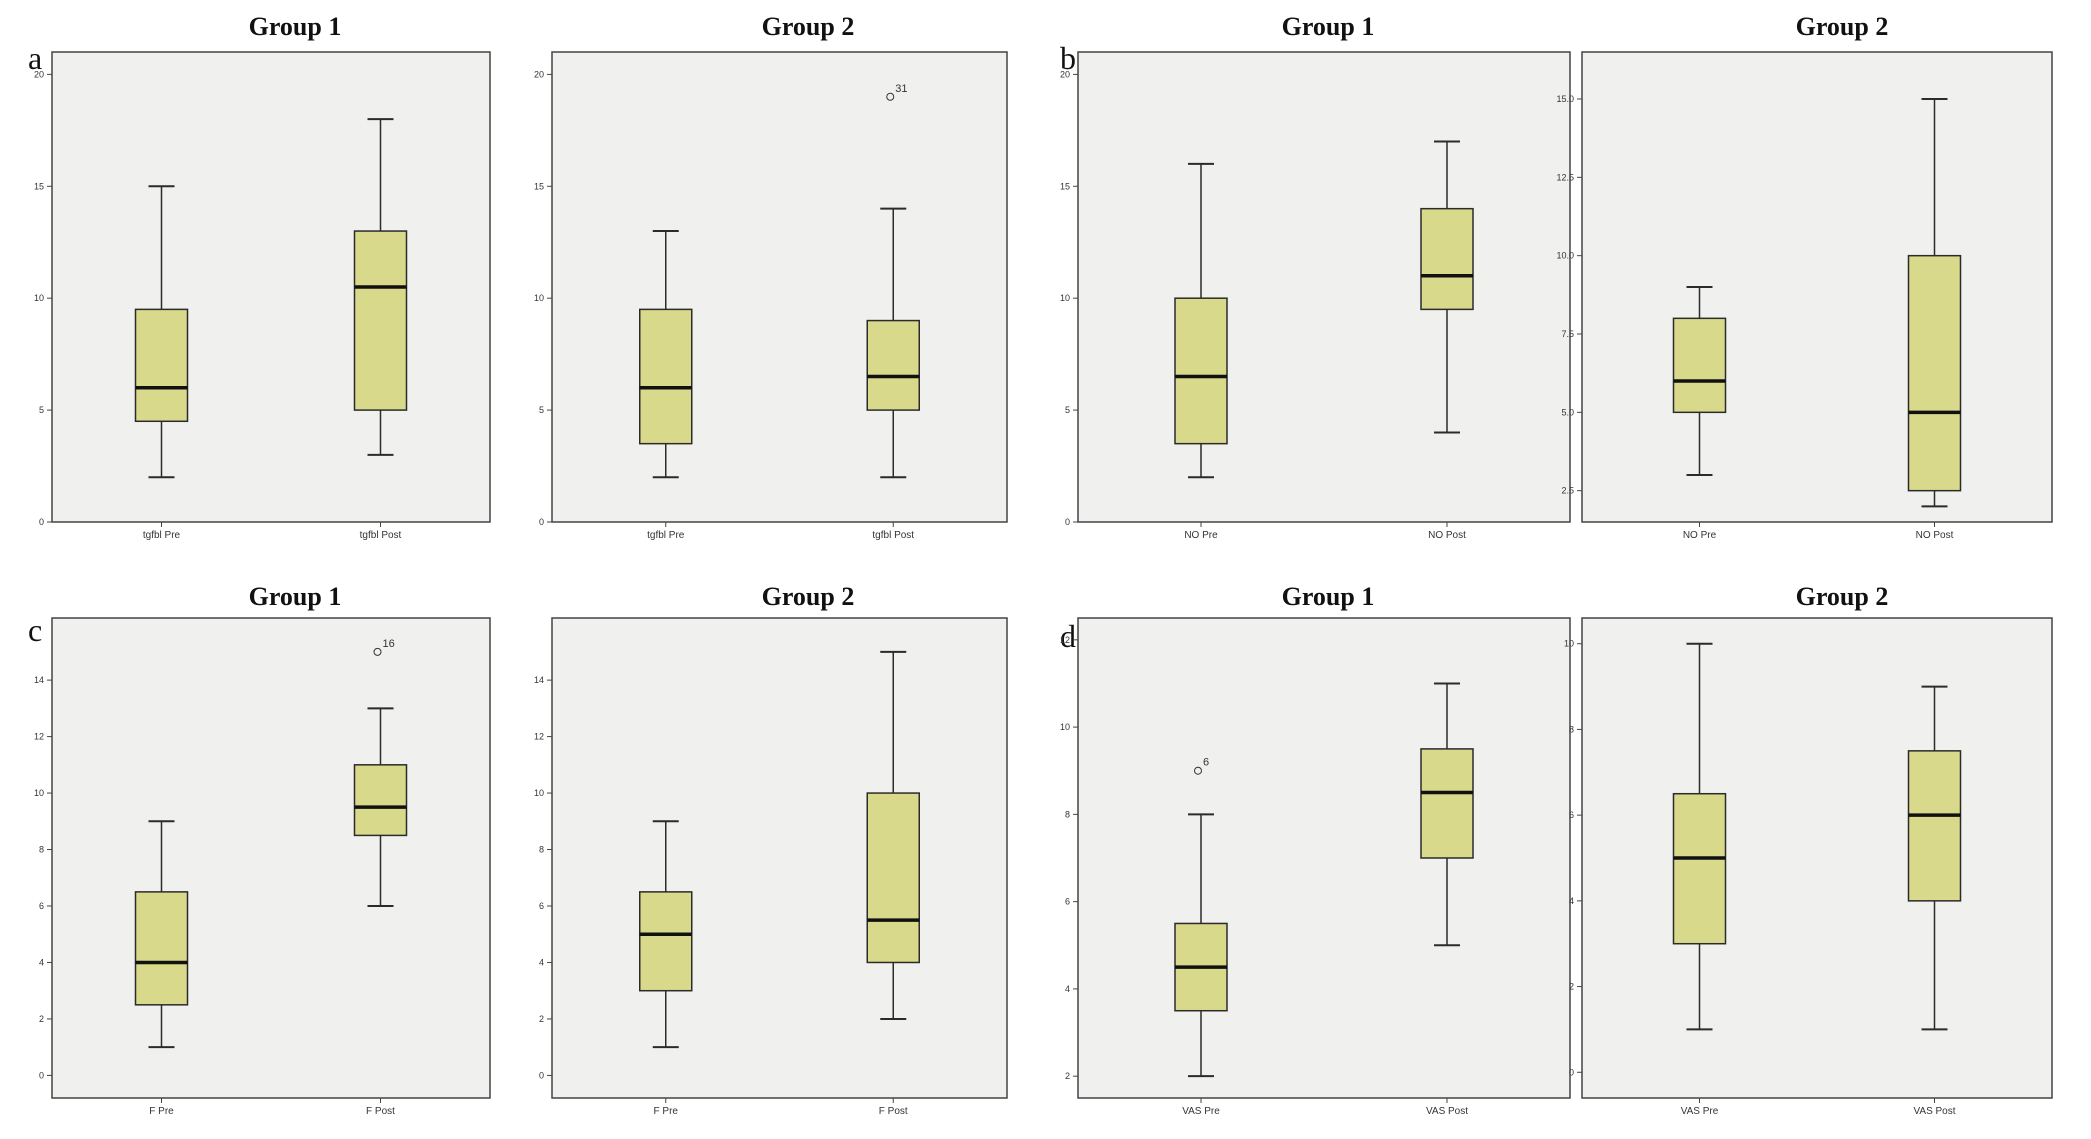  Describe the element at coordinates (1842, 26) in the screenshot. I see `chart-title-b2: Group 2` at that location.